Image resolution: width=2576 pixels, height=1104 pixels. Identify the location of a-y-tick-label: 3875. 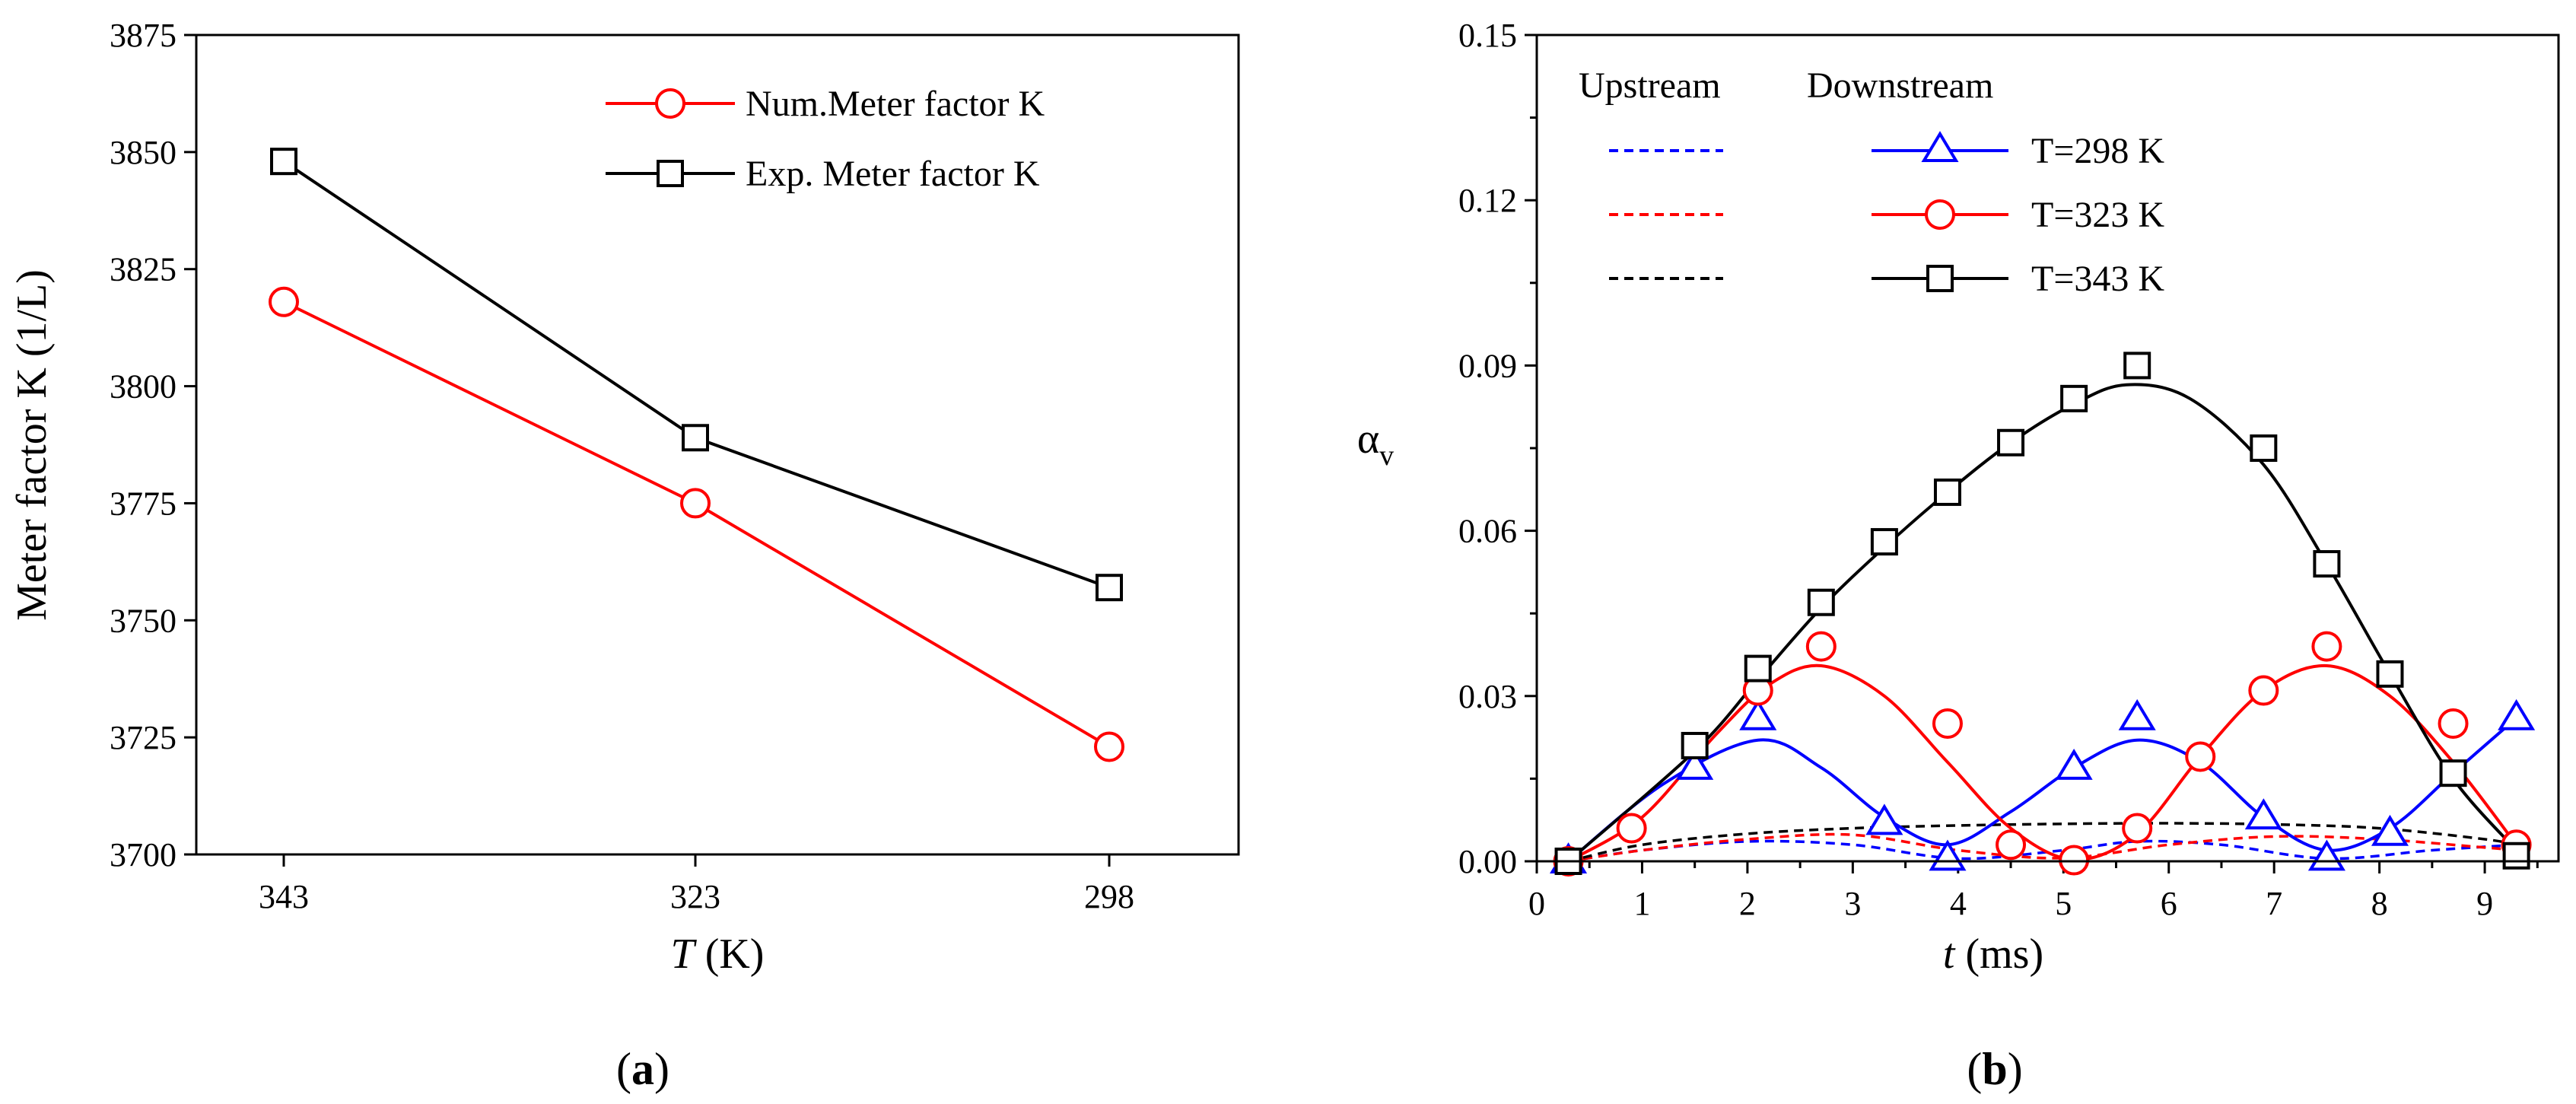
(143, 35).